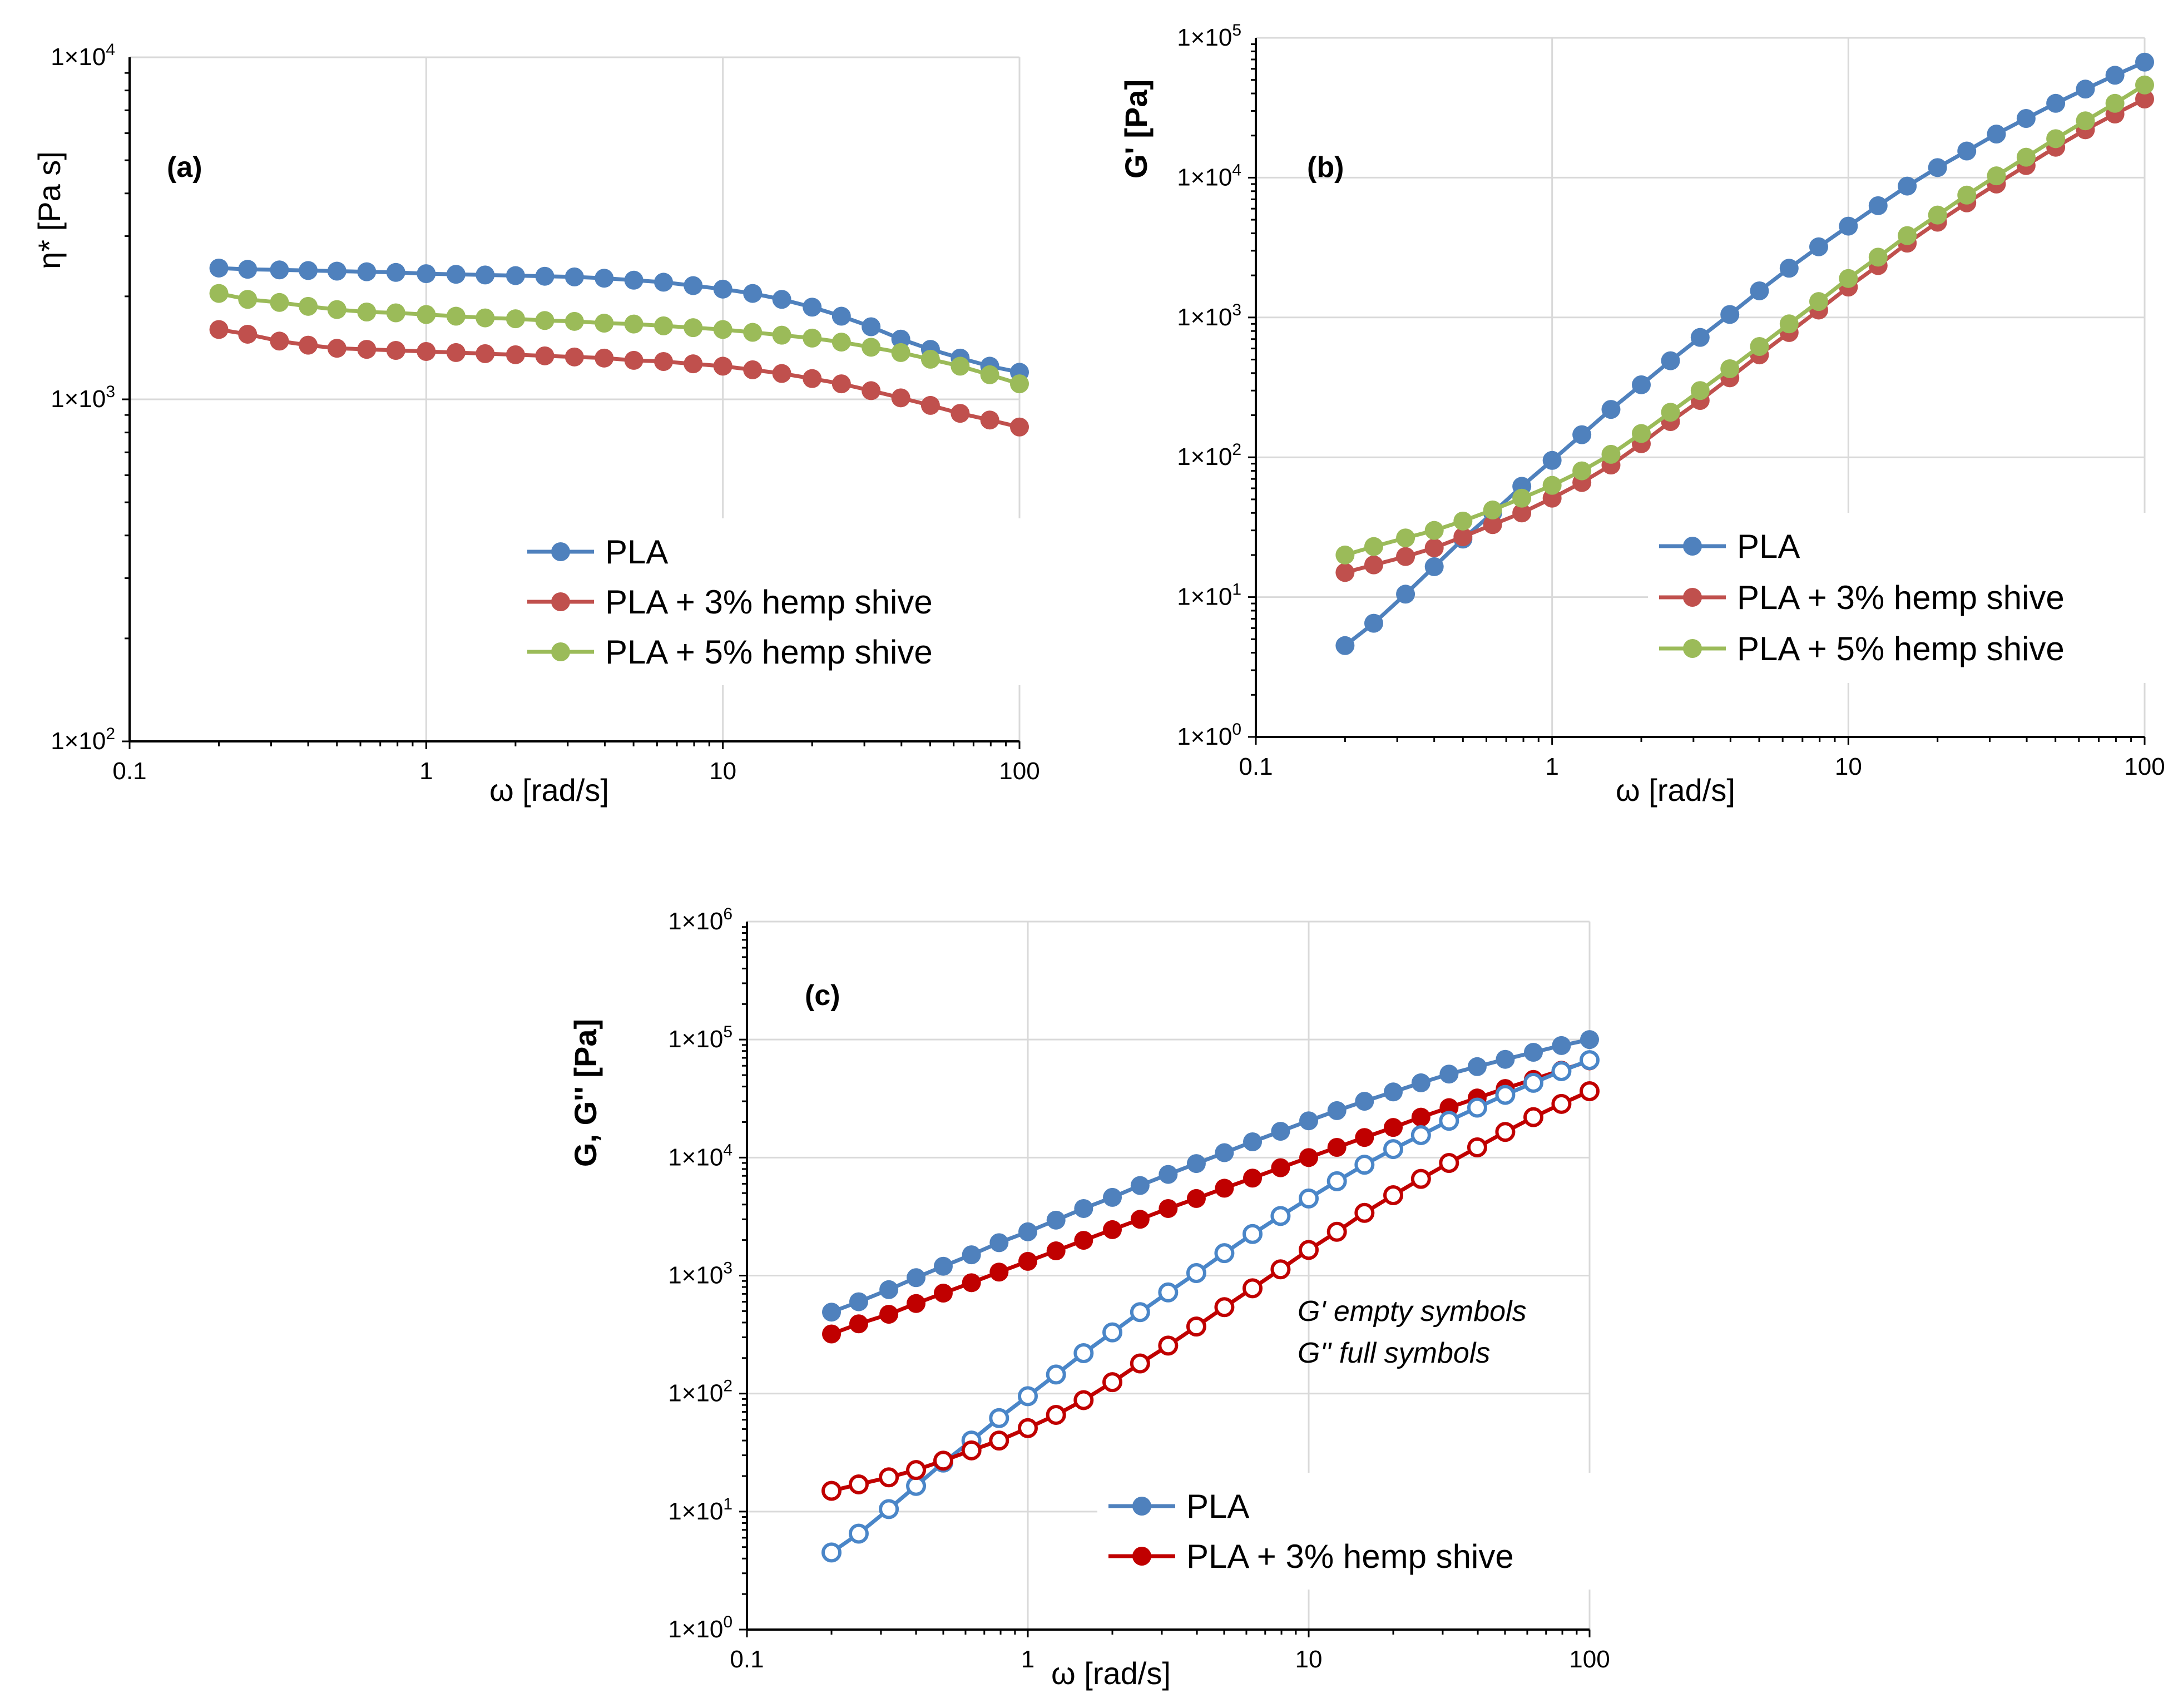 This screenshot has width=2178, height=1708. I want to click on panel-a-y-tick-label: 1×10³, so click(83, 398).